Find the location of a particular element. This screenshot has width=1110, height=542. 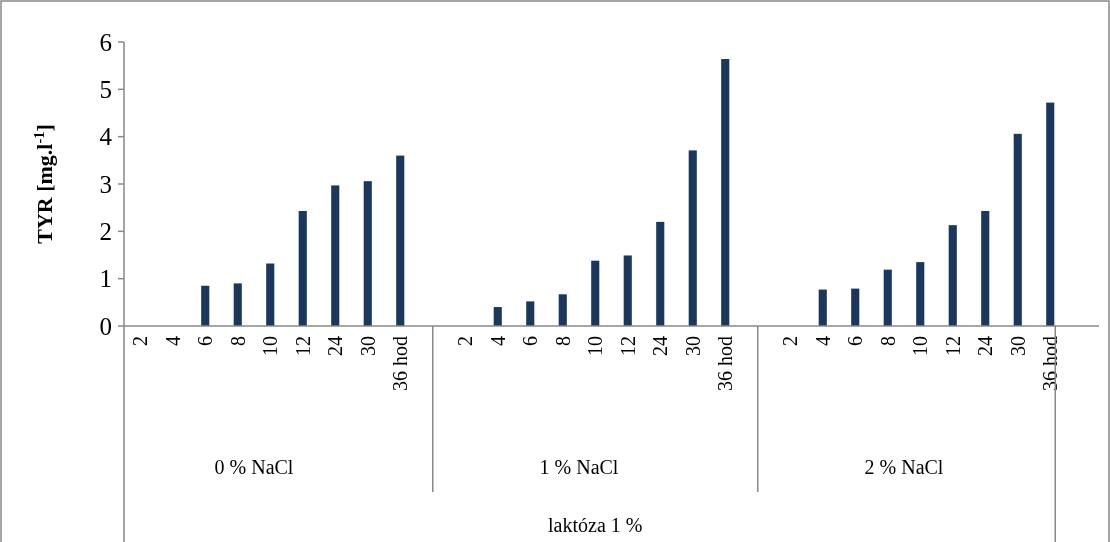

y-tick-label: 4 is located at coordinates (106, 137).